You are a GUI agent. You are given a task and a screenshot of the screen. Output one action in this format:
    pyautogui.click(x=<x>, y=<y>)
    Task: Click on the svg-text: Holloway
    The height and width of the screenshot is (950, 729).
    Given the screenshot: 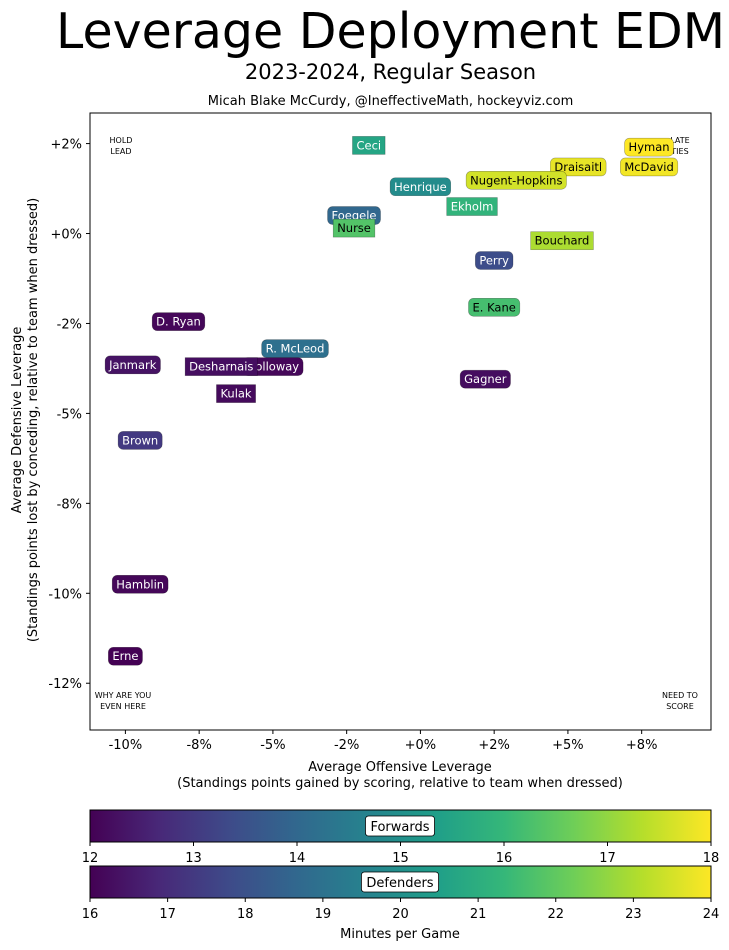 What is the action you would take?
    pyautogui.click(x=273, y=367)
    